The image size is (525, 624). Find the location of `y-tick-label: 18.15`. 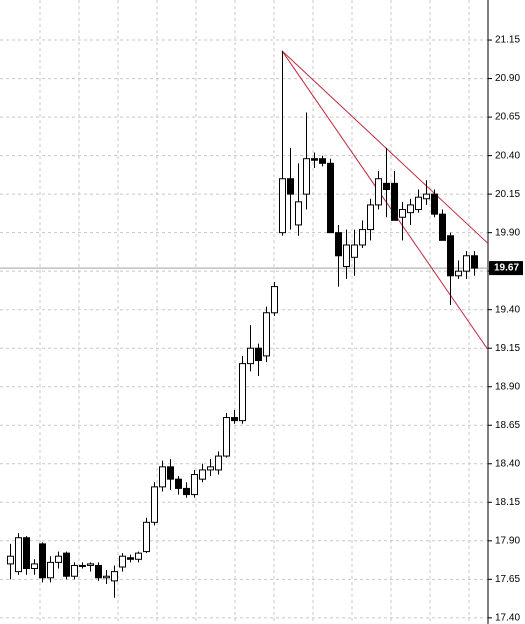

y-tick-label: 18.15 is located at coordinates (507, 502).